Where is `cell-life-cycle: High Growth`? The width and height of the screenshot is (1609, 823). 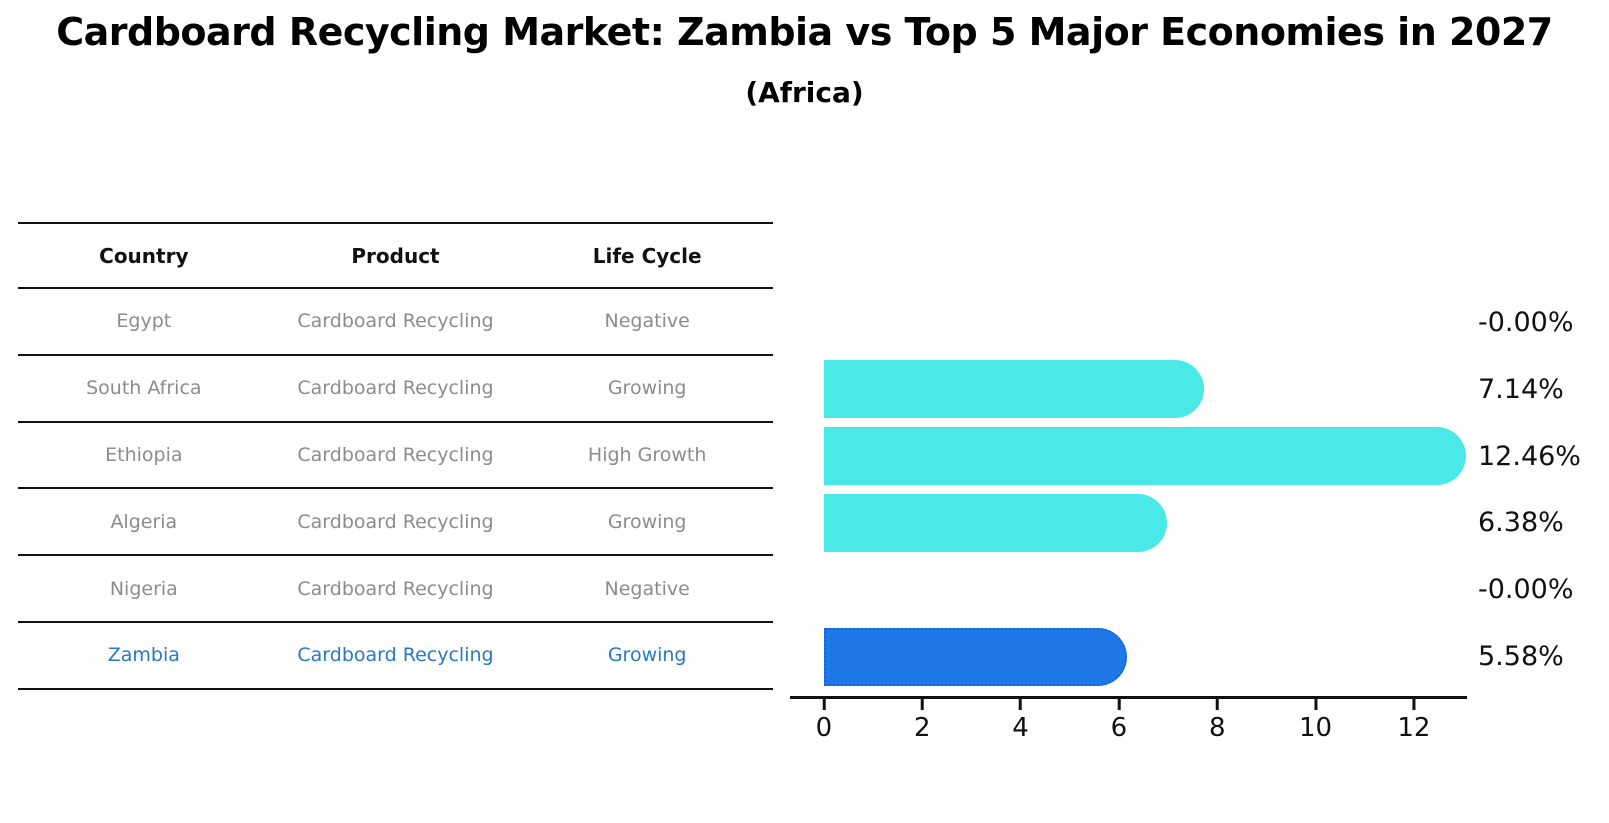 cell-life-cycle: High Growth is located at coordinates (647, 454).